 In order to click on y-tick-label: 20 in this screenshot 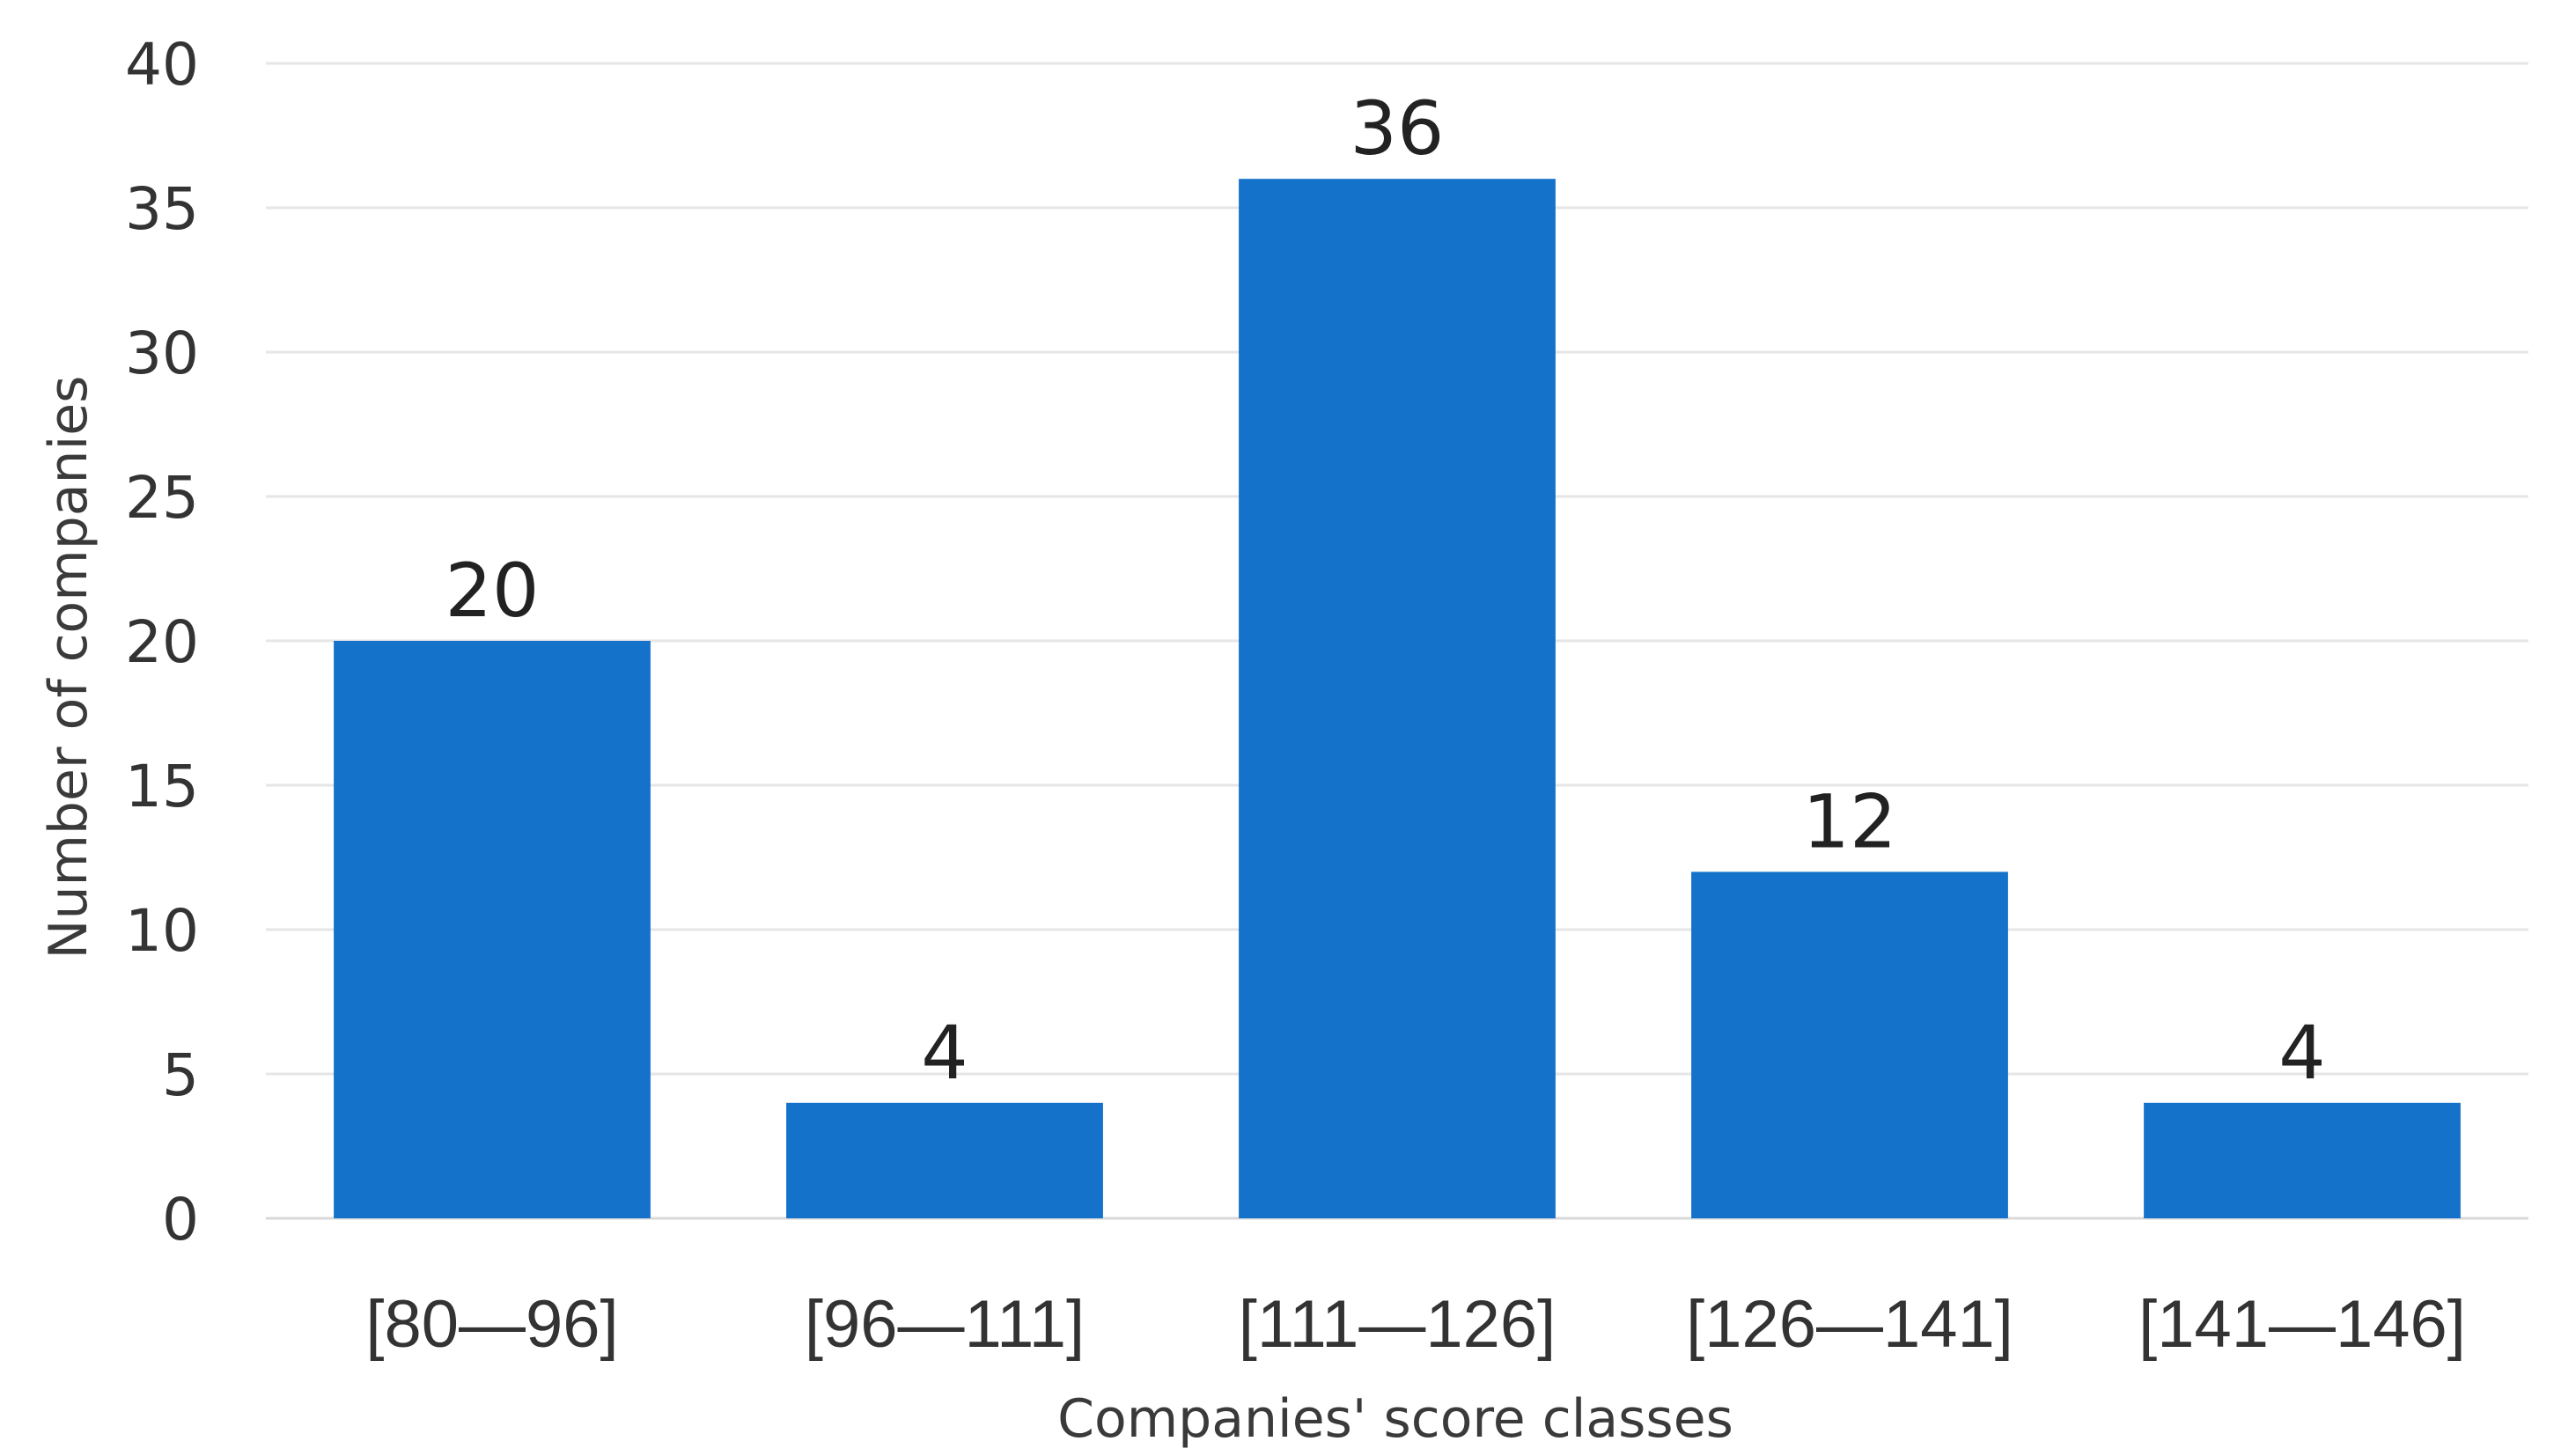, I will do `click(162, 642)`.